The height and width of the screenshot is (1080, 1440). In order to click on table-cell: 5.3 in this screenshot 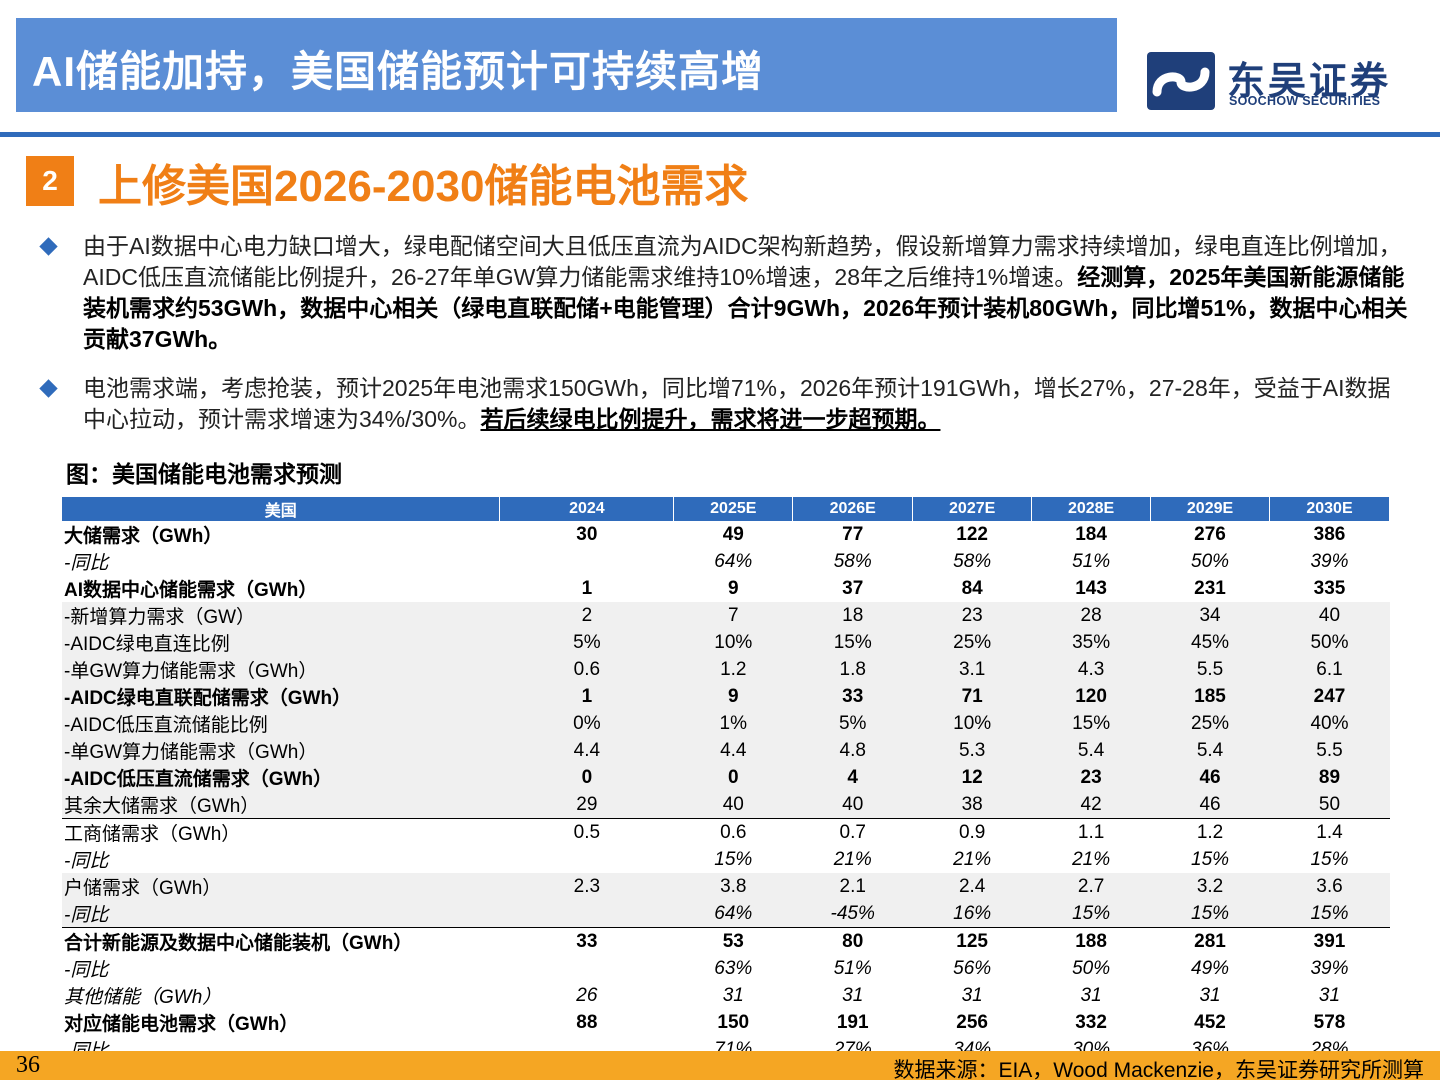, I will do `click(972, 750)`.